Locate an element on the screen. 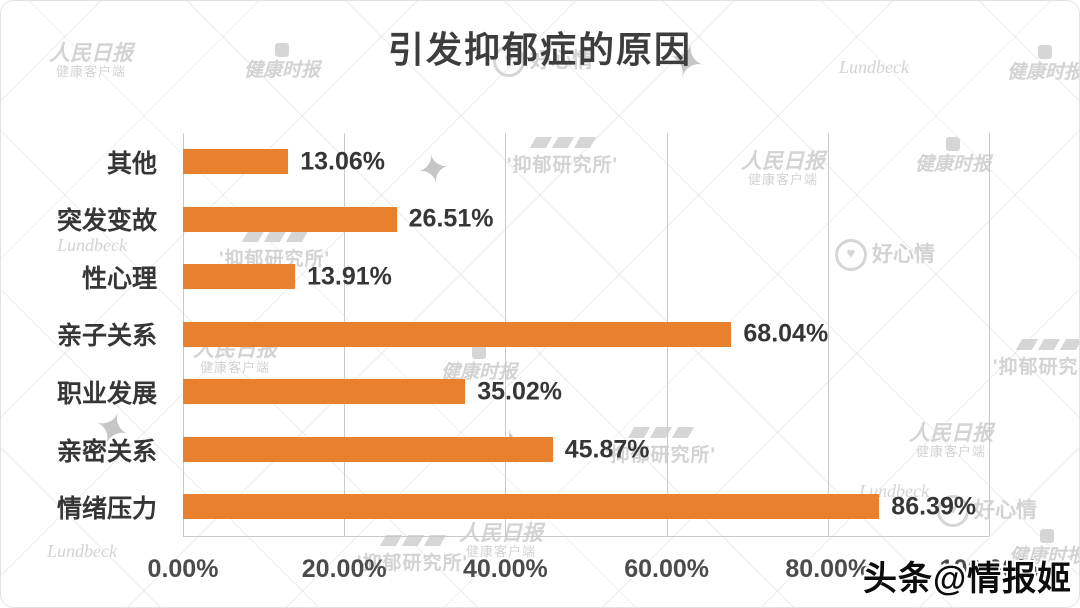  credit-watermark: 头条@情报姬 is located at coordinates (968, 579).